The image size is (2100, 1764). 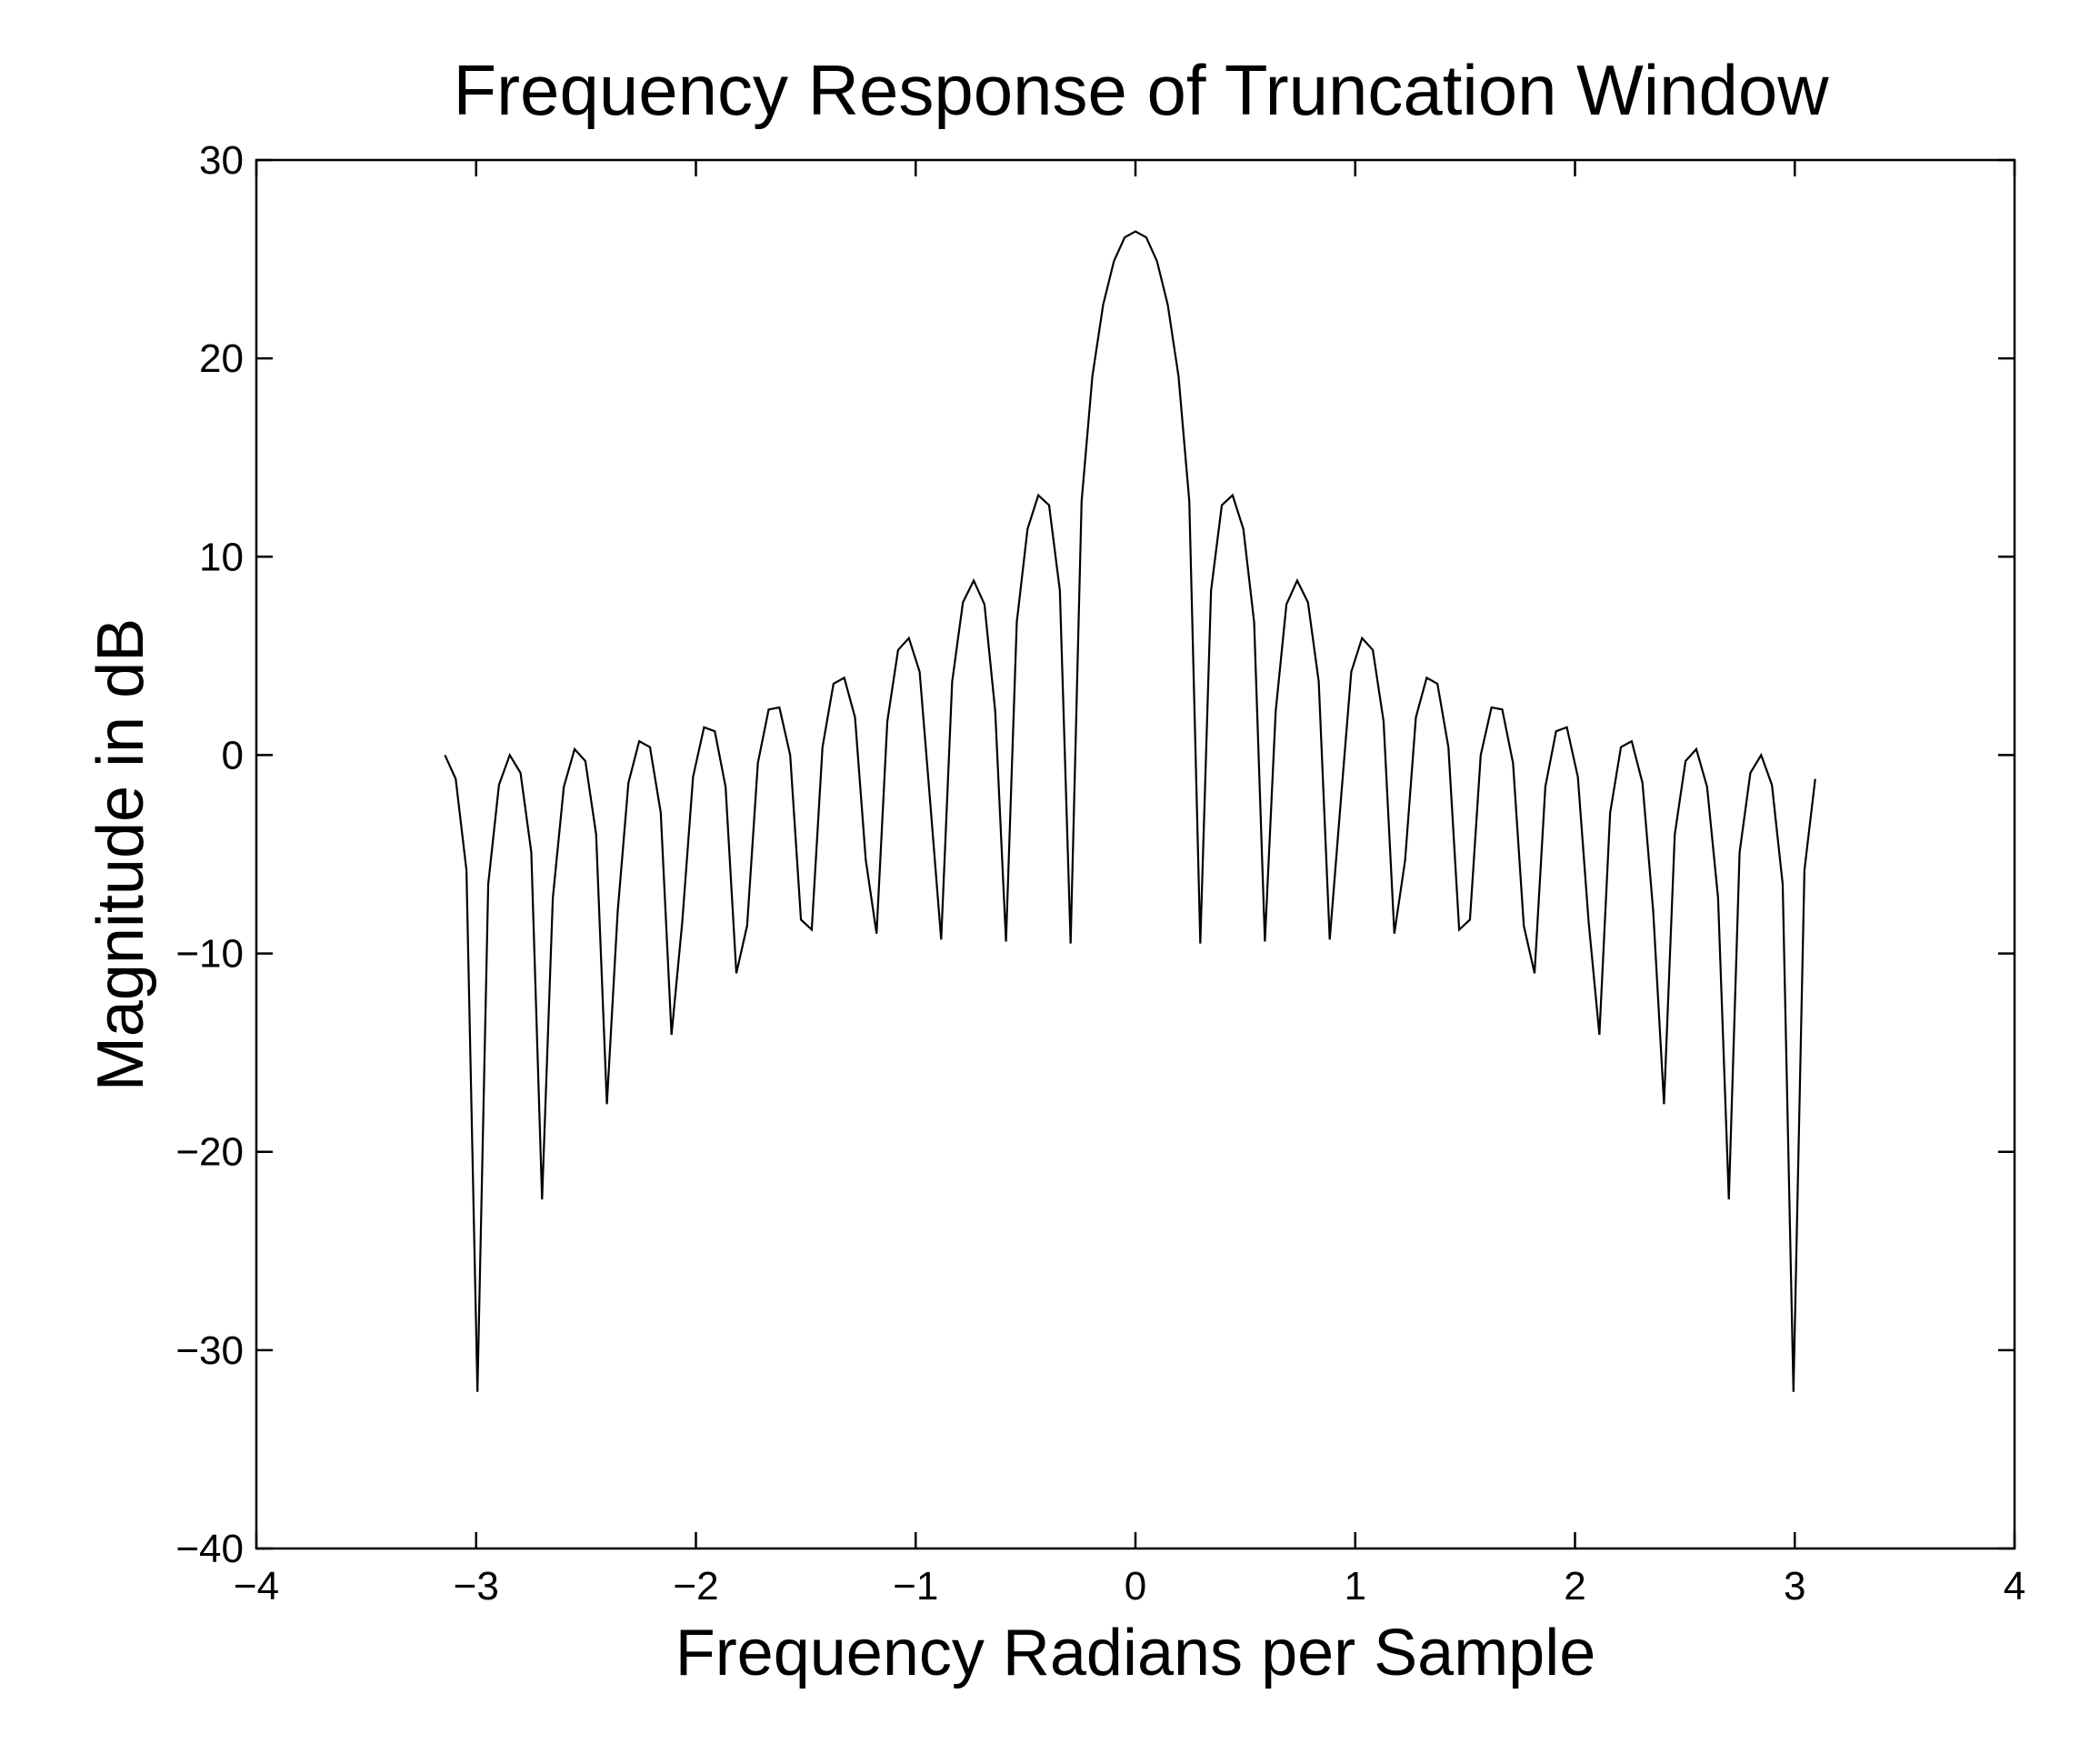 I want to click on chart-title: Frequency Response of Truncation Window, so click(x=1141, y=90).